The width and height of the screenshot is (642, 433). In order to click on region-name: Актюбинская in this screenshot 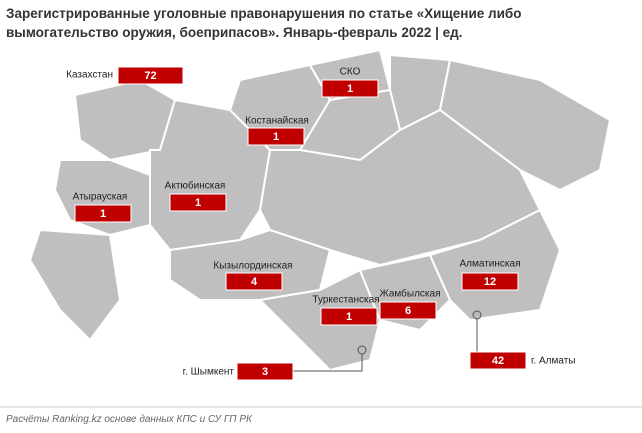, I will do `click(195, 186)`.